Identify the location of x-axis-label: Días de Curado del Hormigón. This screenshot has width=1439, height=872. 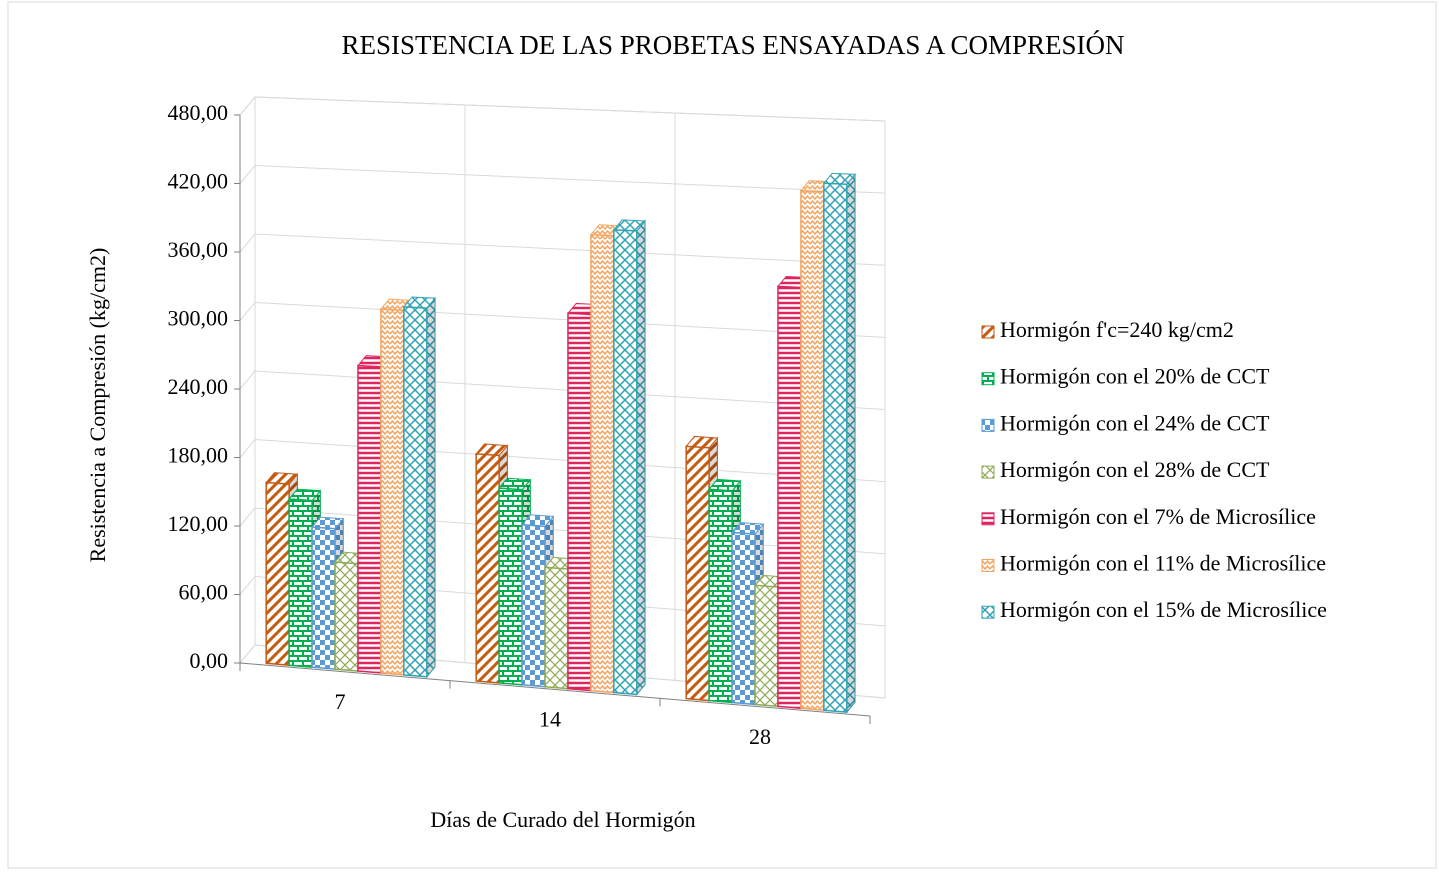
(562, 819).